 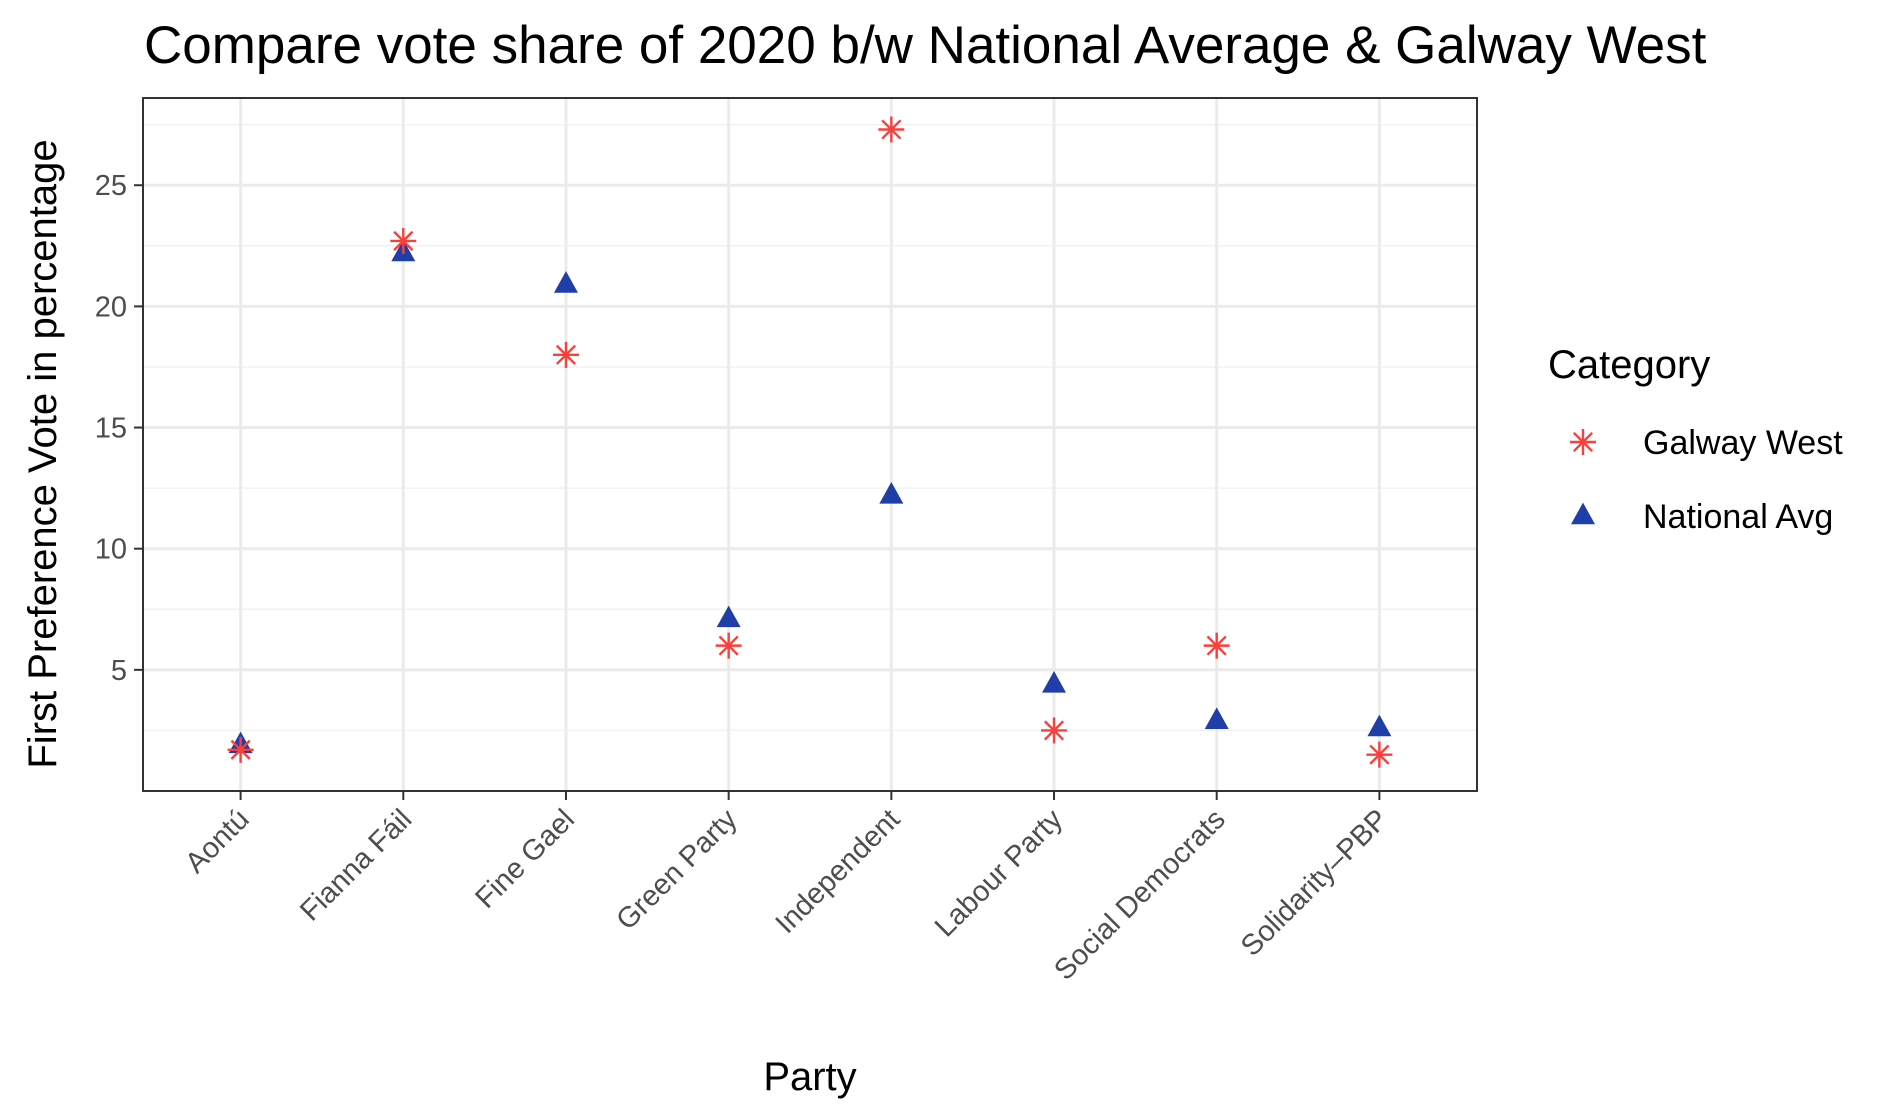 What do you see at coordinates (111, 550) in the screenshot?
I see `y-tick-label: 10` at bounding box center [111, 550].